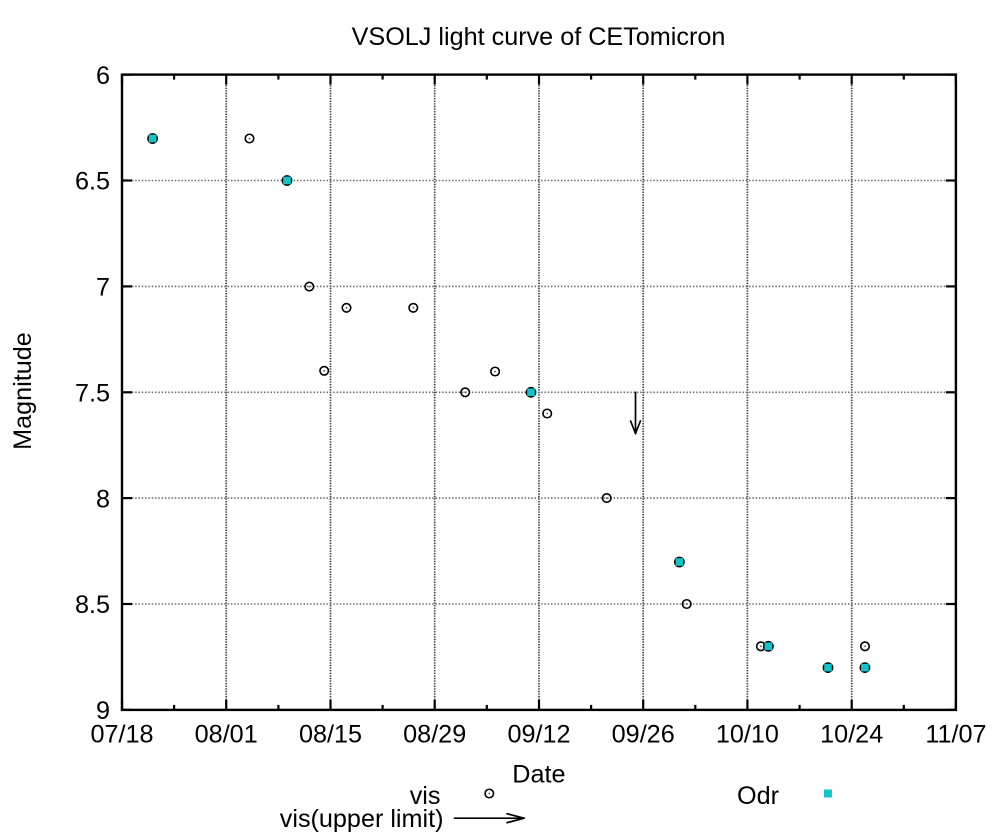  Describe the element at coordinates (851, 735) in the screenshot. I see `svg-text: 10/24` at that location.